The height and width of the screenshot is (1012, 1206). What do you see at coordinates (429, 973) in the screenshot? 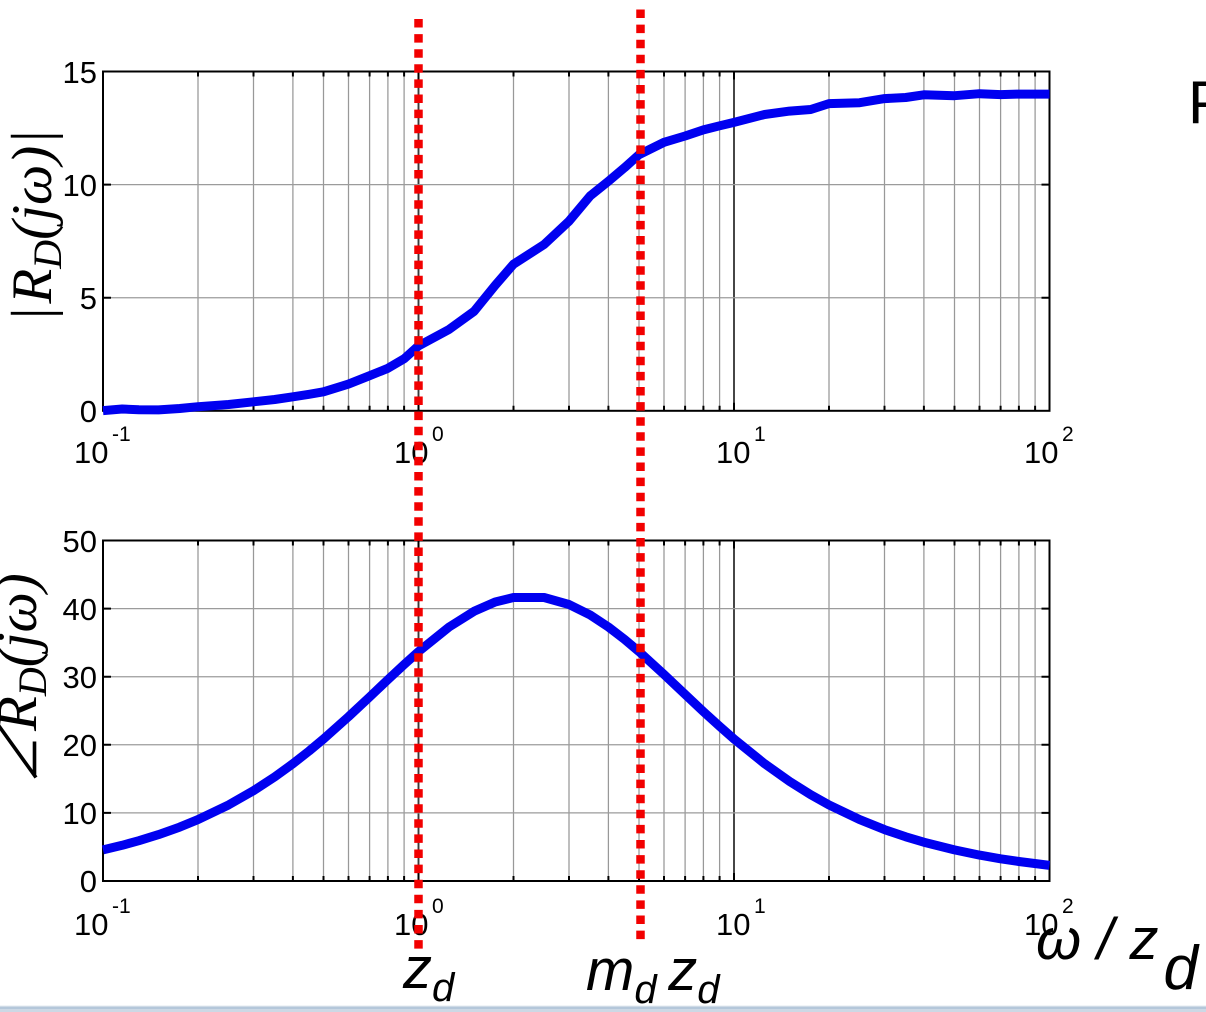
I see `svg-text: zd` at bounding box center [429, 973].